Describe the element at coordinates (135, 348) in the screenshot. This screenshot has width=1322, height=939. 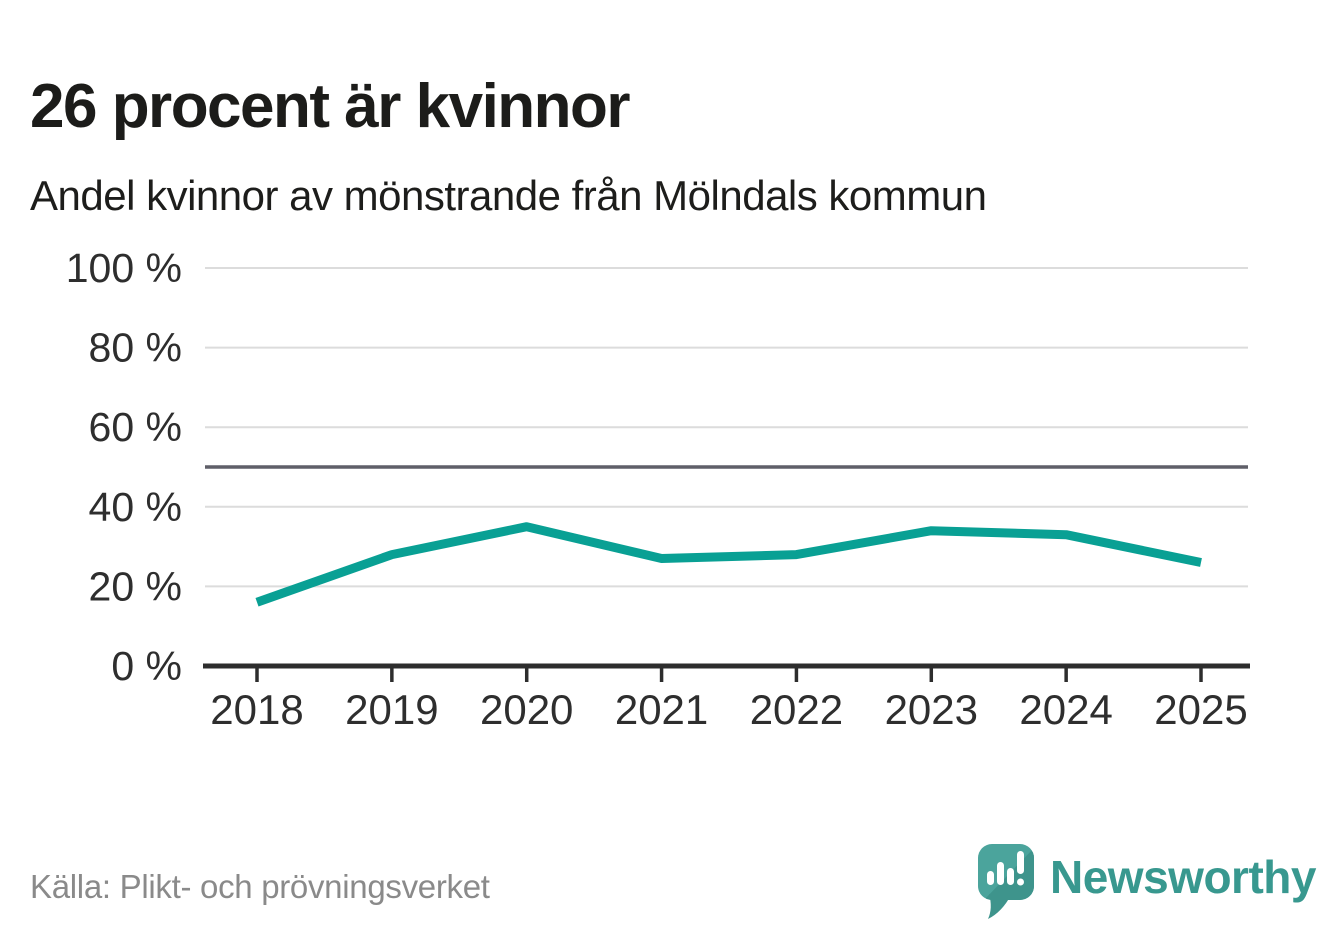
I see `y-tick-label: 80 %` at that location.